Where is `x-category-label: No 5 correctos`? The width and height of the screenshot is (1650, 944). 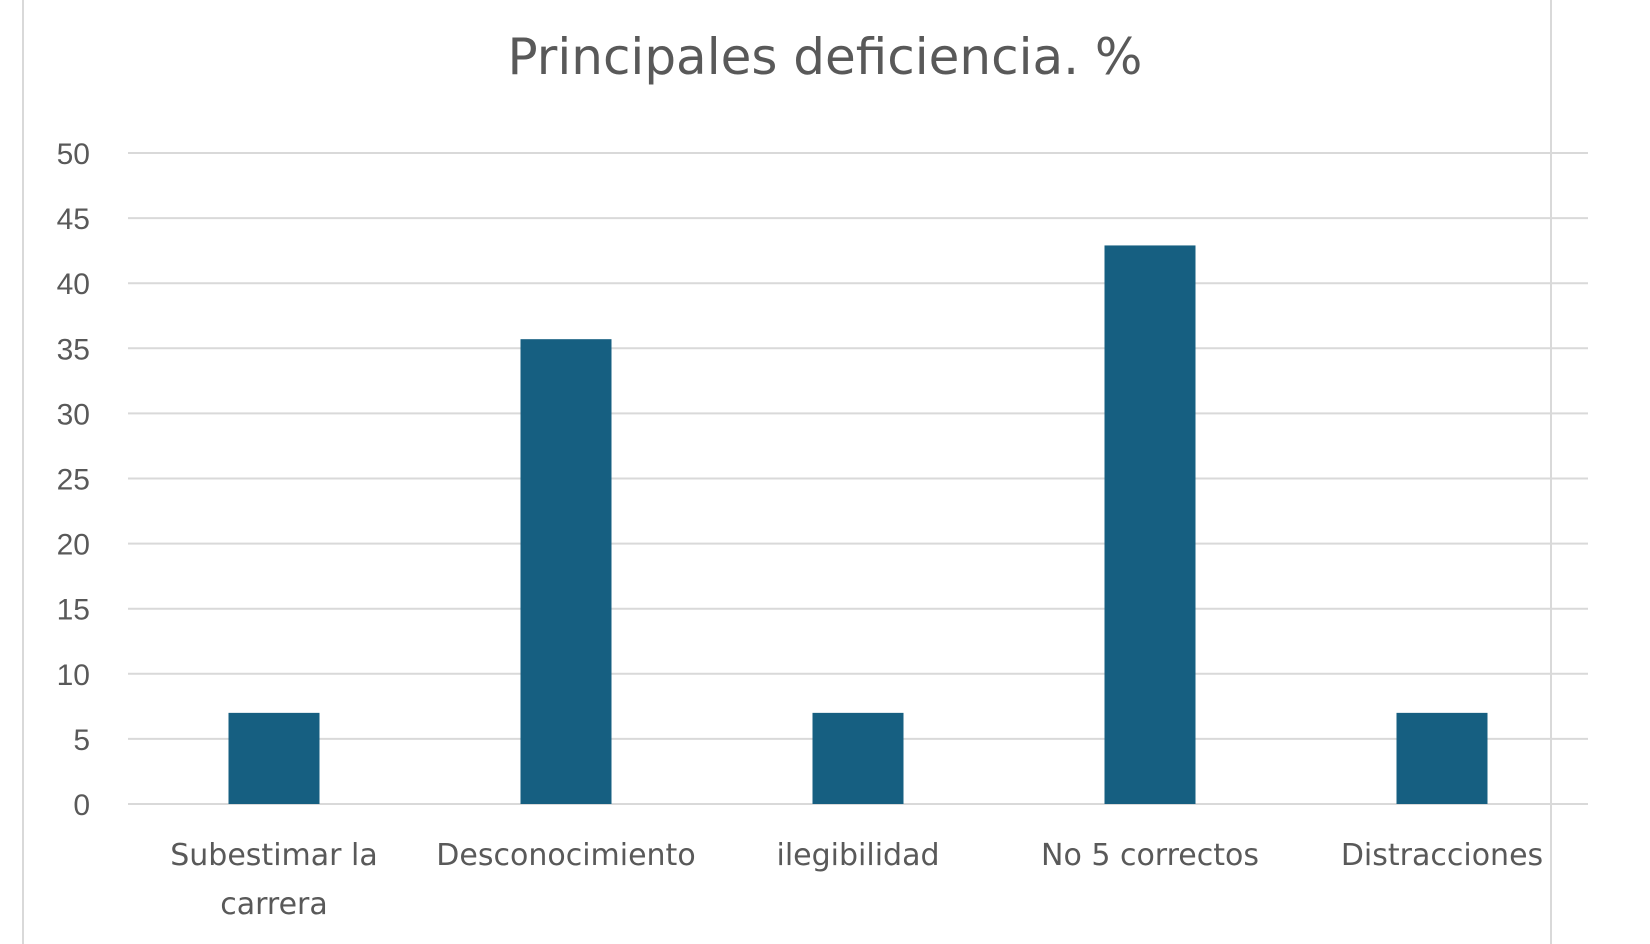
x-category-label: No 5 correctos is located at coordinates (1150, 855).